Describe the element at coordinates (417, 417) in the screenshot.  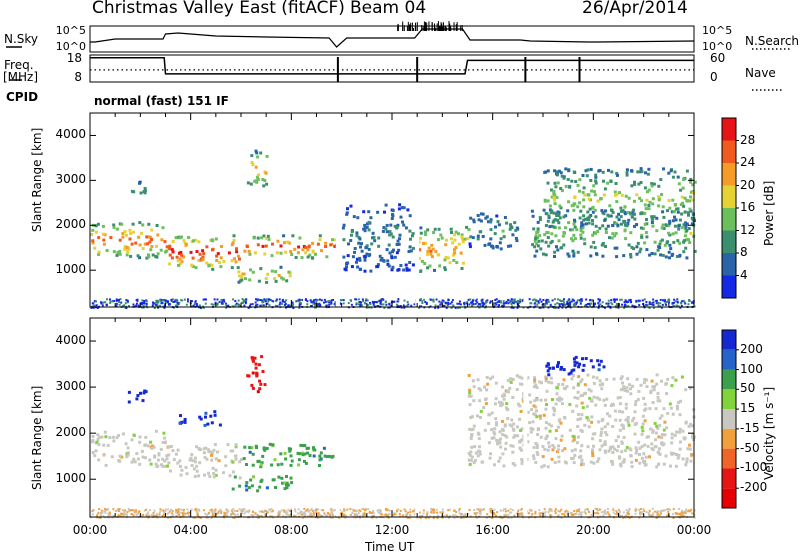
I see `data-gap` at that location.